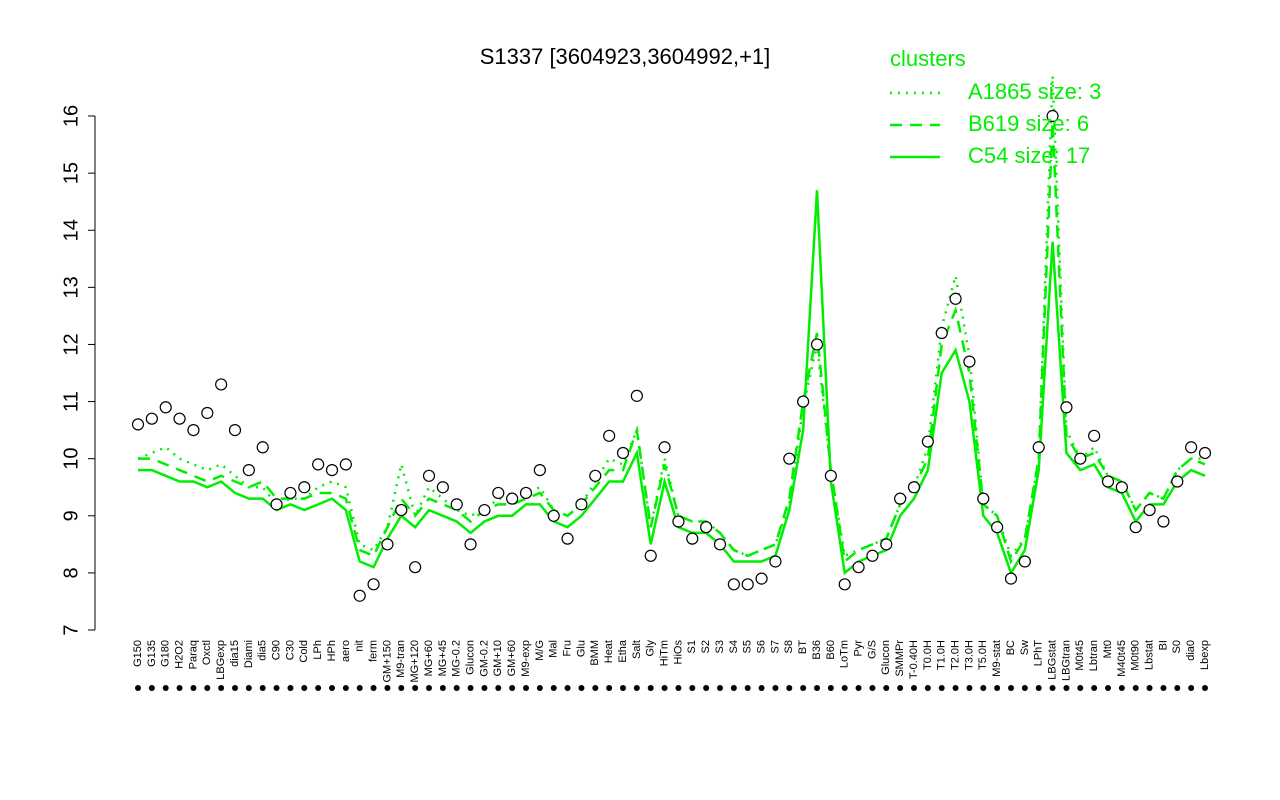 The image size is (1280, 800). I want to click on y-tick-label: 16, so click(71, 116).